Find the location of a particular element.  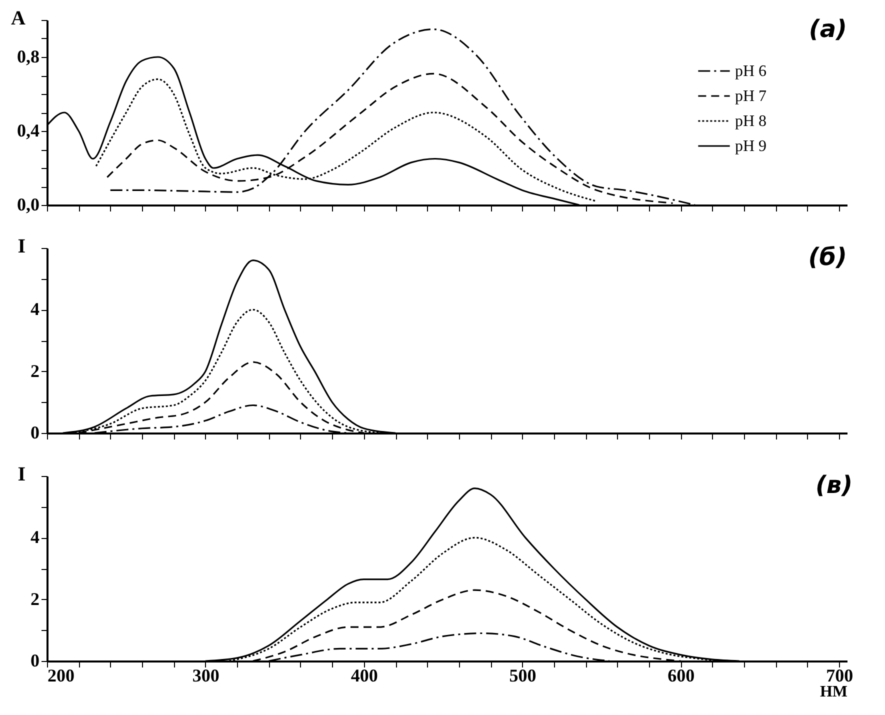

x-tick-label: 400 is located at coordinates (364, 676).